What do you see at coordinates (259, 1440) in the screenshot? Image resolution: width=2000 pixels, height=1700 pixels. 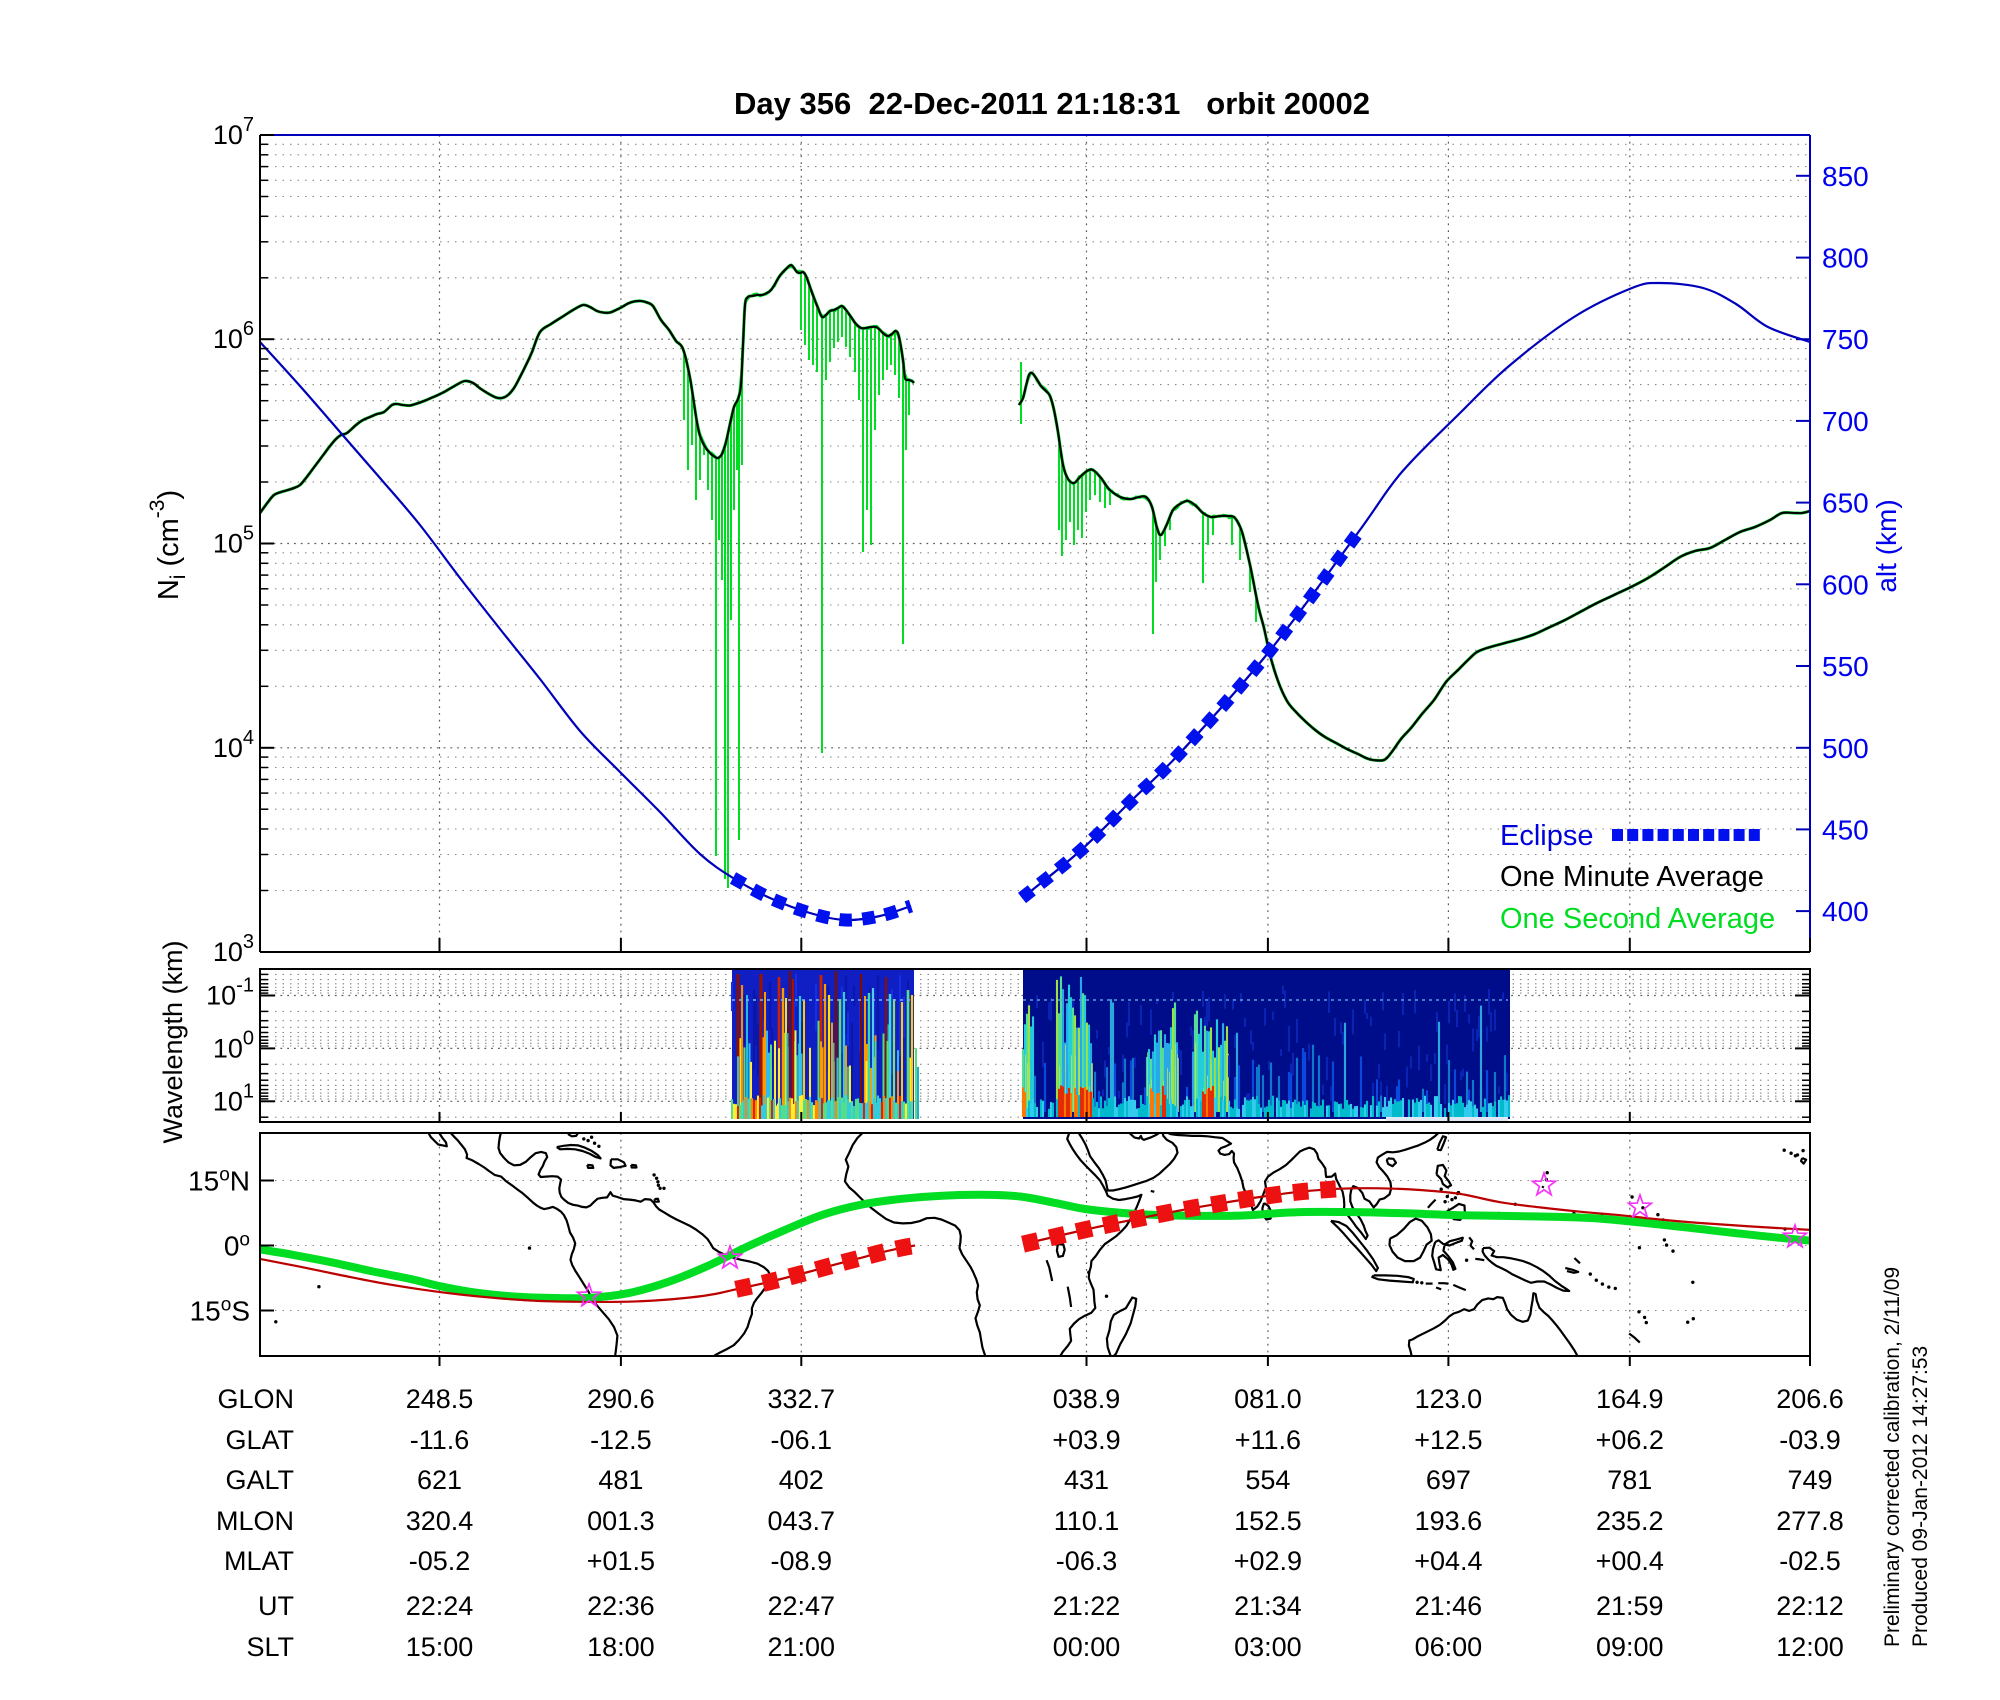 I see `svg-text: GLAT` at bounding box center [259, 1440].